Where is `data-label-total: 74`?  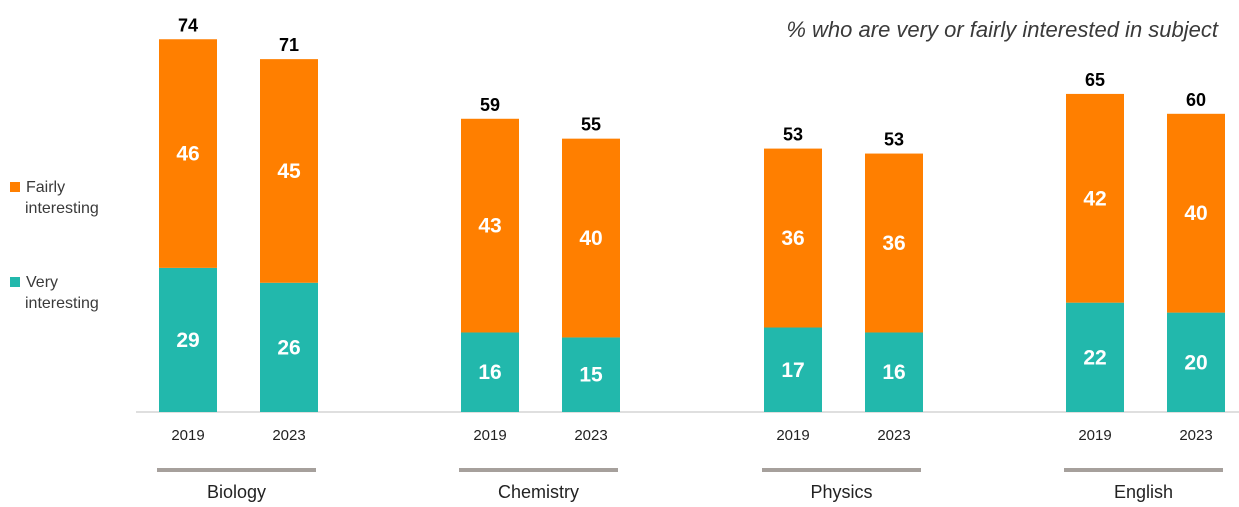 data-label-total: 74 is located at coordinates (188, 25).